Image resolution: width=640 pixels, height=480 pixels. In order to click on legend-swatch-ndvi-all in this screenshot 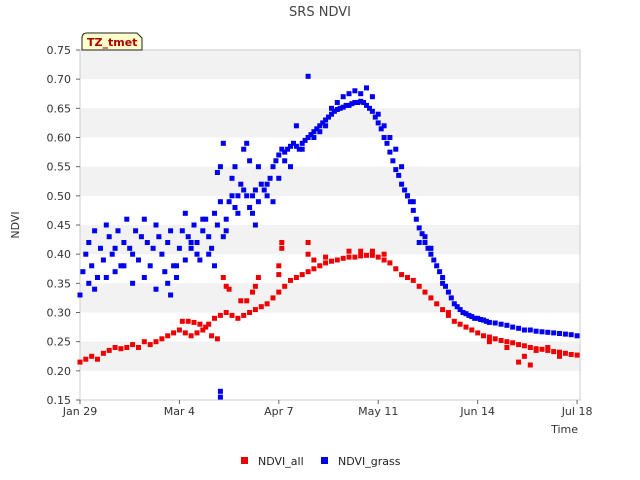, I will do `click(244, 460)`.